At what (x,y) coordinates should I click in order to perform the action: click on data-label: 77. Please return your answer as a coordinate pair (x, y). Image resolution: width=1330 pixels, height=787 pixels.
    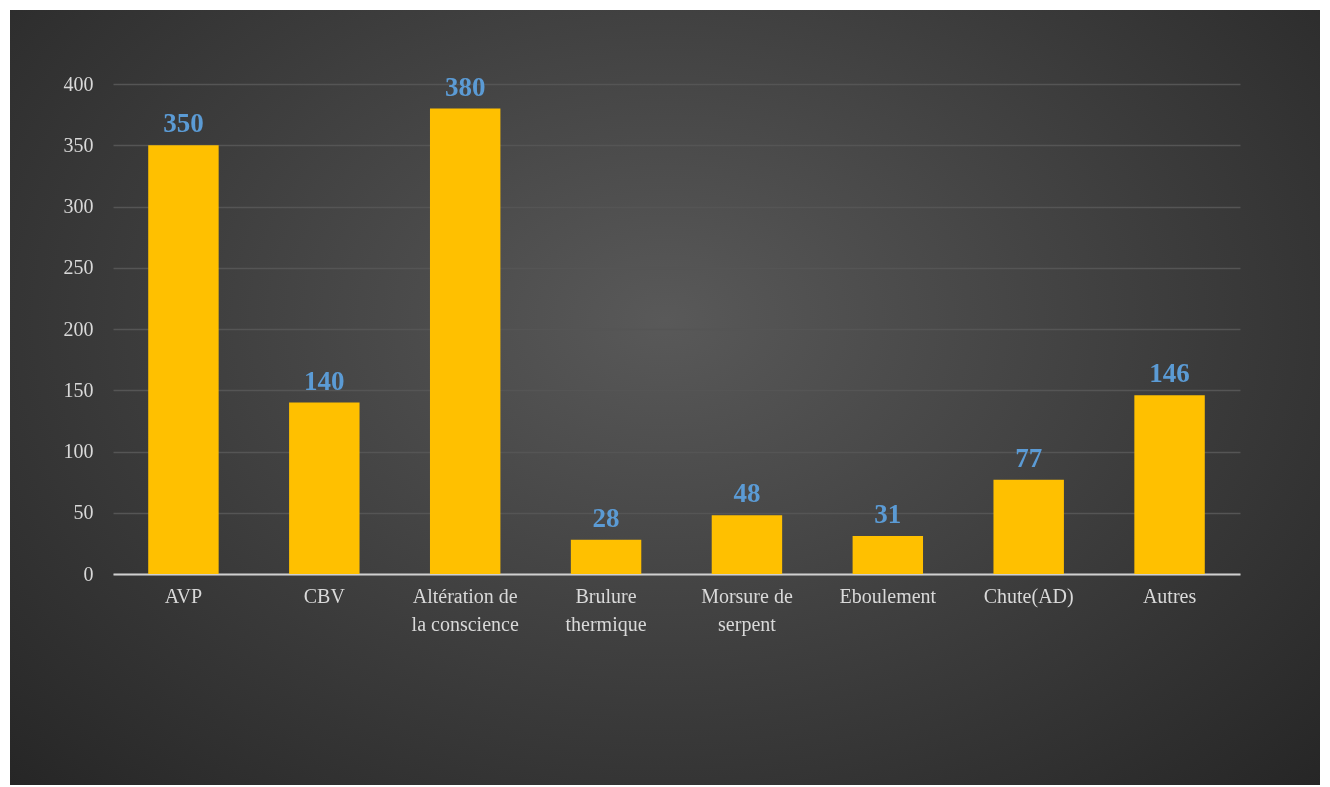
    Looking at the image, I should click on (1029, 457).